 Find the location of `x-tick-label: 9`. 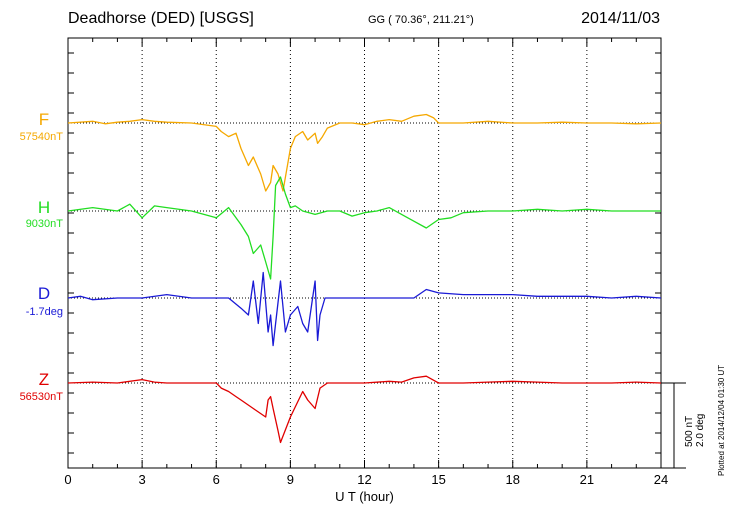

x-tick-label: 9 is located at coordinates (290, 479).